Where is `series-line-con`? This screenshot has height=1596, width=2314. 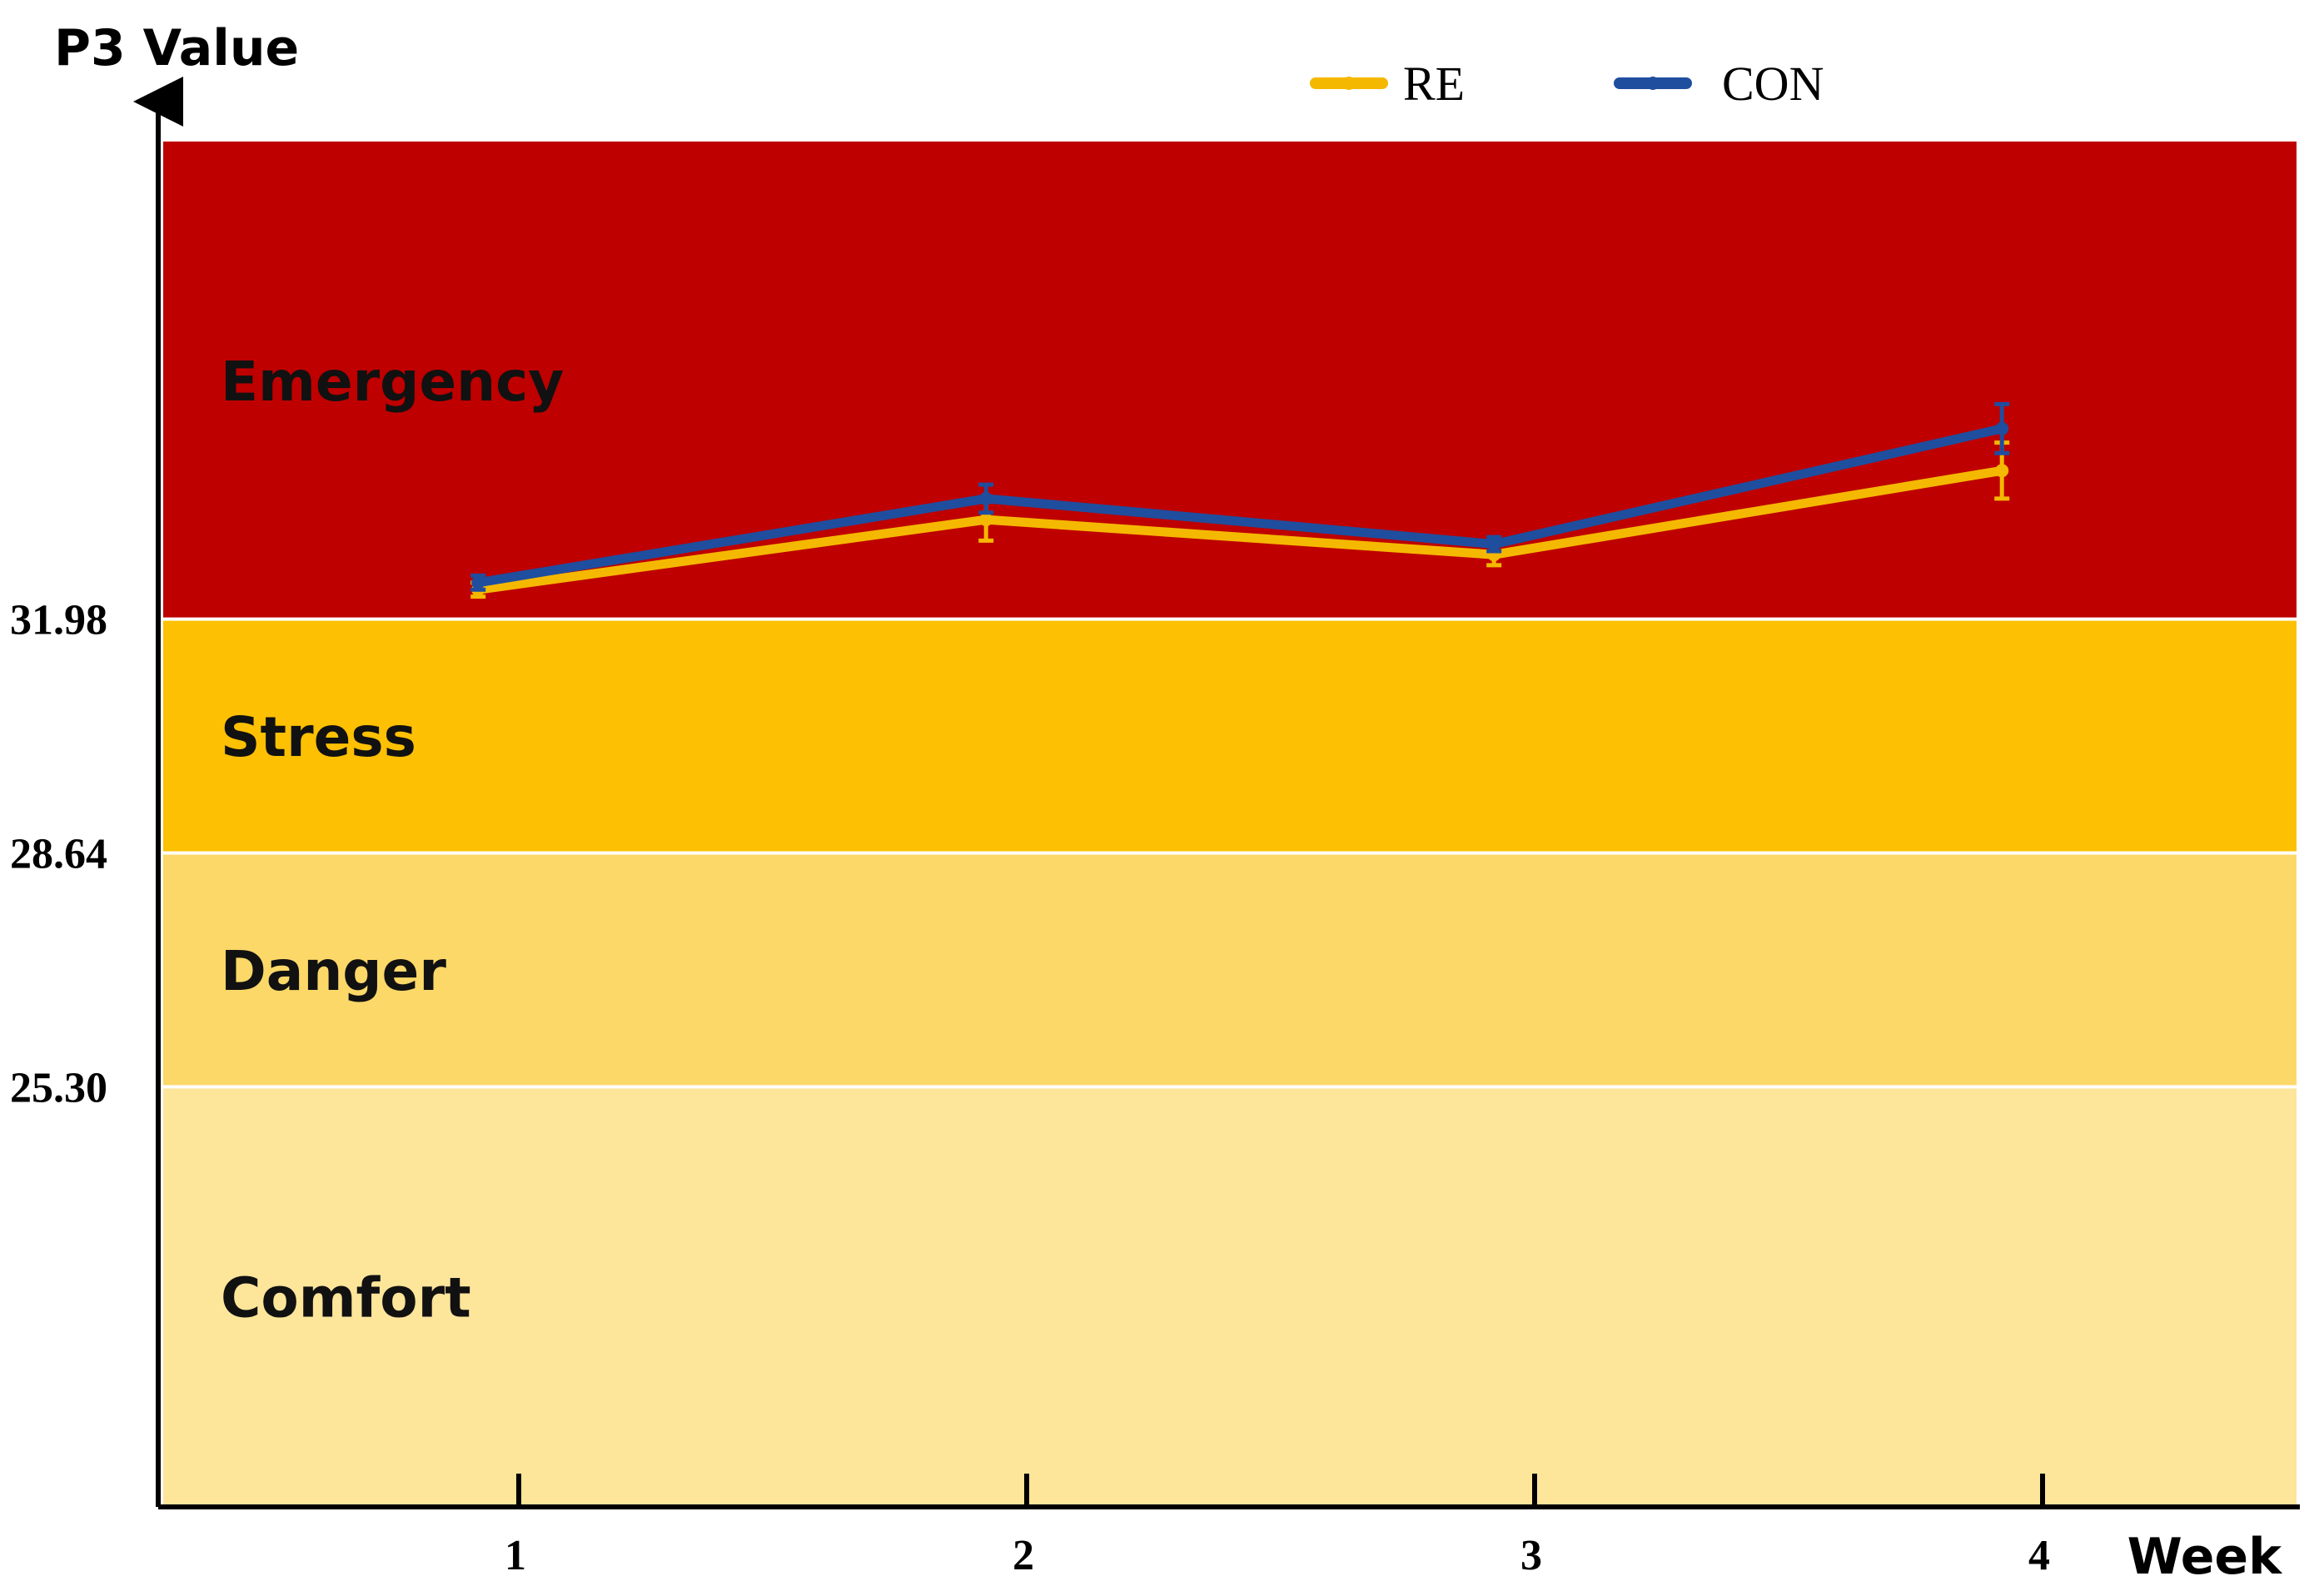 series-line-con is located at coordinates (1240, 506).